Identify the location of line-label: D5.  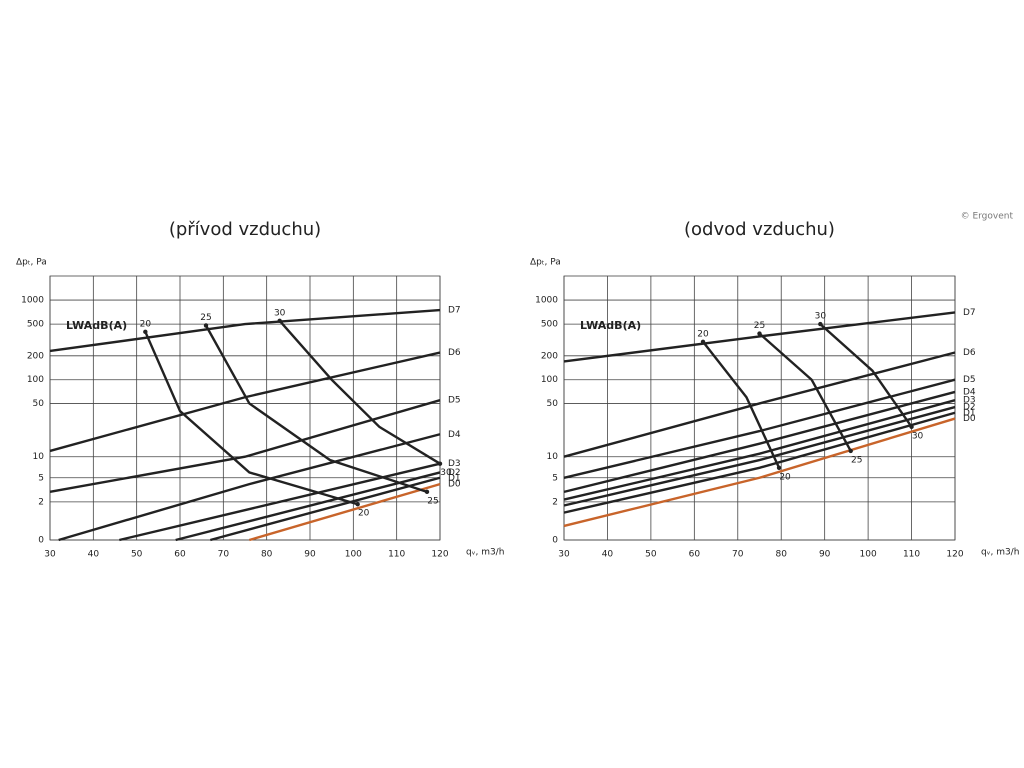
(454, 401).